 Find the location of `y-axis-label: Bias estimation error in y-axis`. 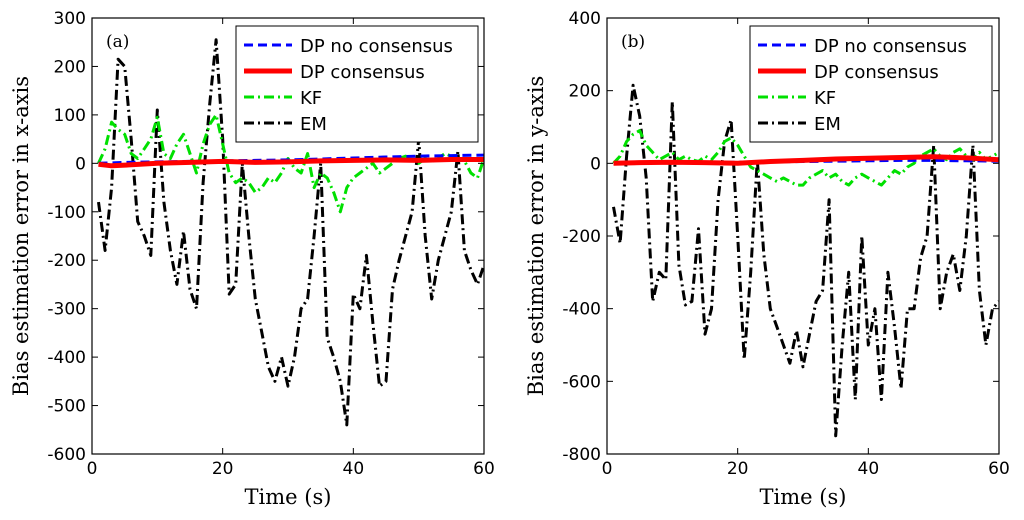

y-axis-label: Bias estimation error in y-axis is located at coordinates (536, 236).